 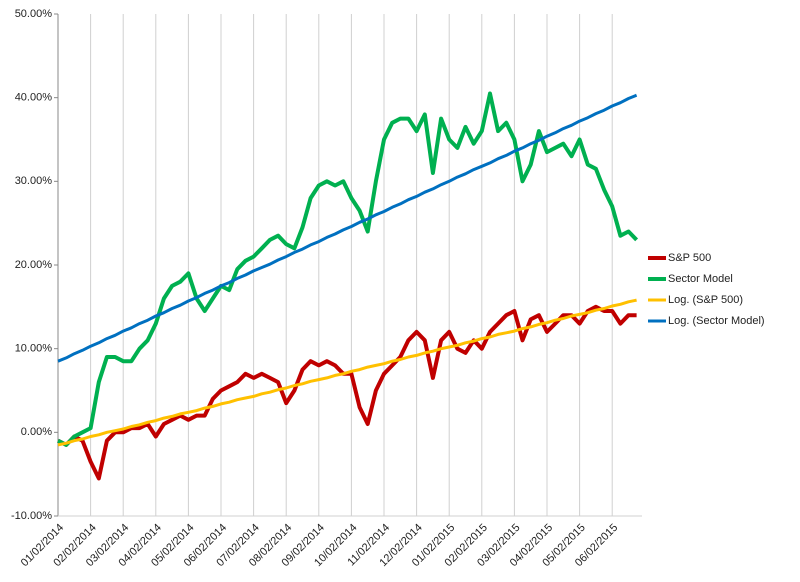 I want to click on y-tick-label: 10.00%, so click(x=34, y=349).